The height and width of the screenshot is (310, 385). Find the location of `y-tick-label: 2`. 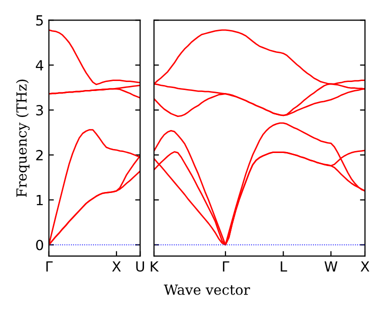

y-tick-label: 2 is located at coordinates (39, 155).